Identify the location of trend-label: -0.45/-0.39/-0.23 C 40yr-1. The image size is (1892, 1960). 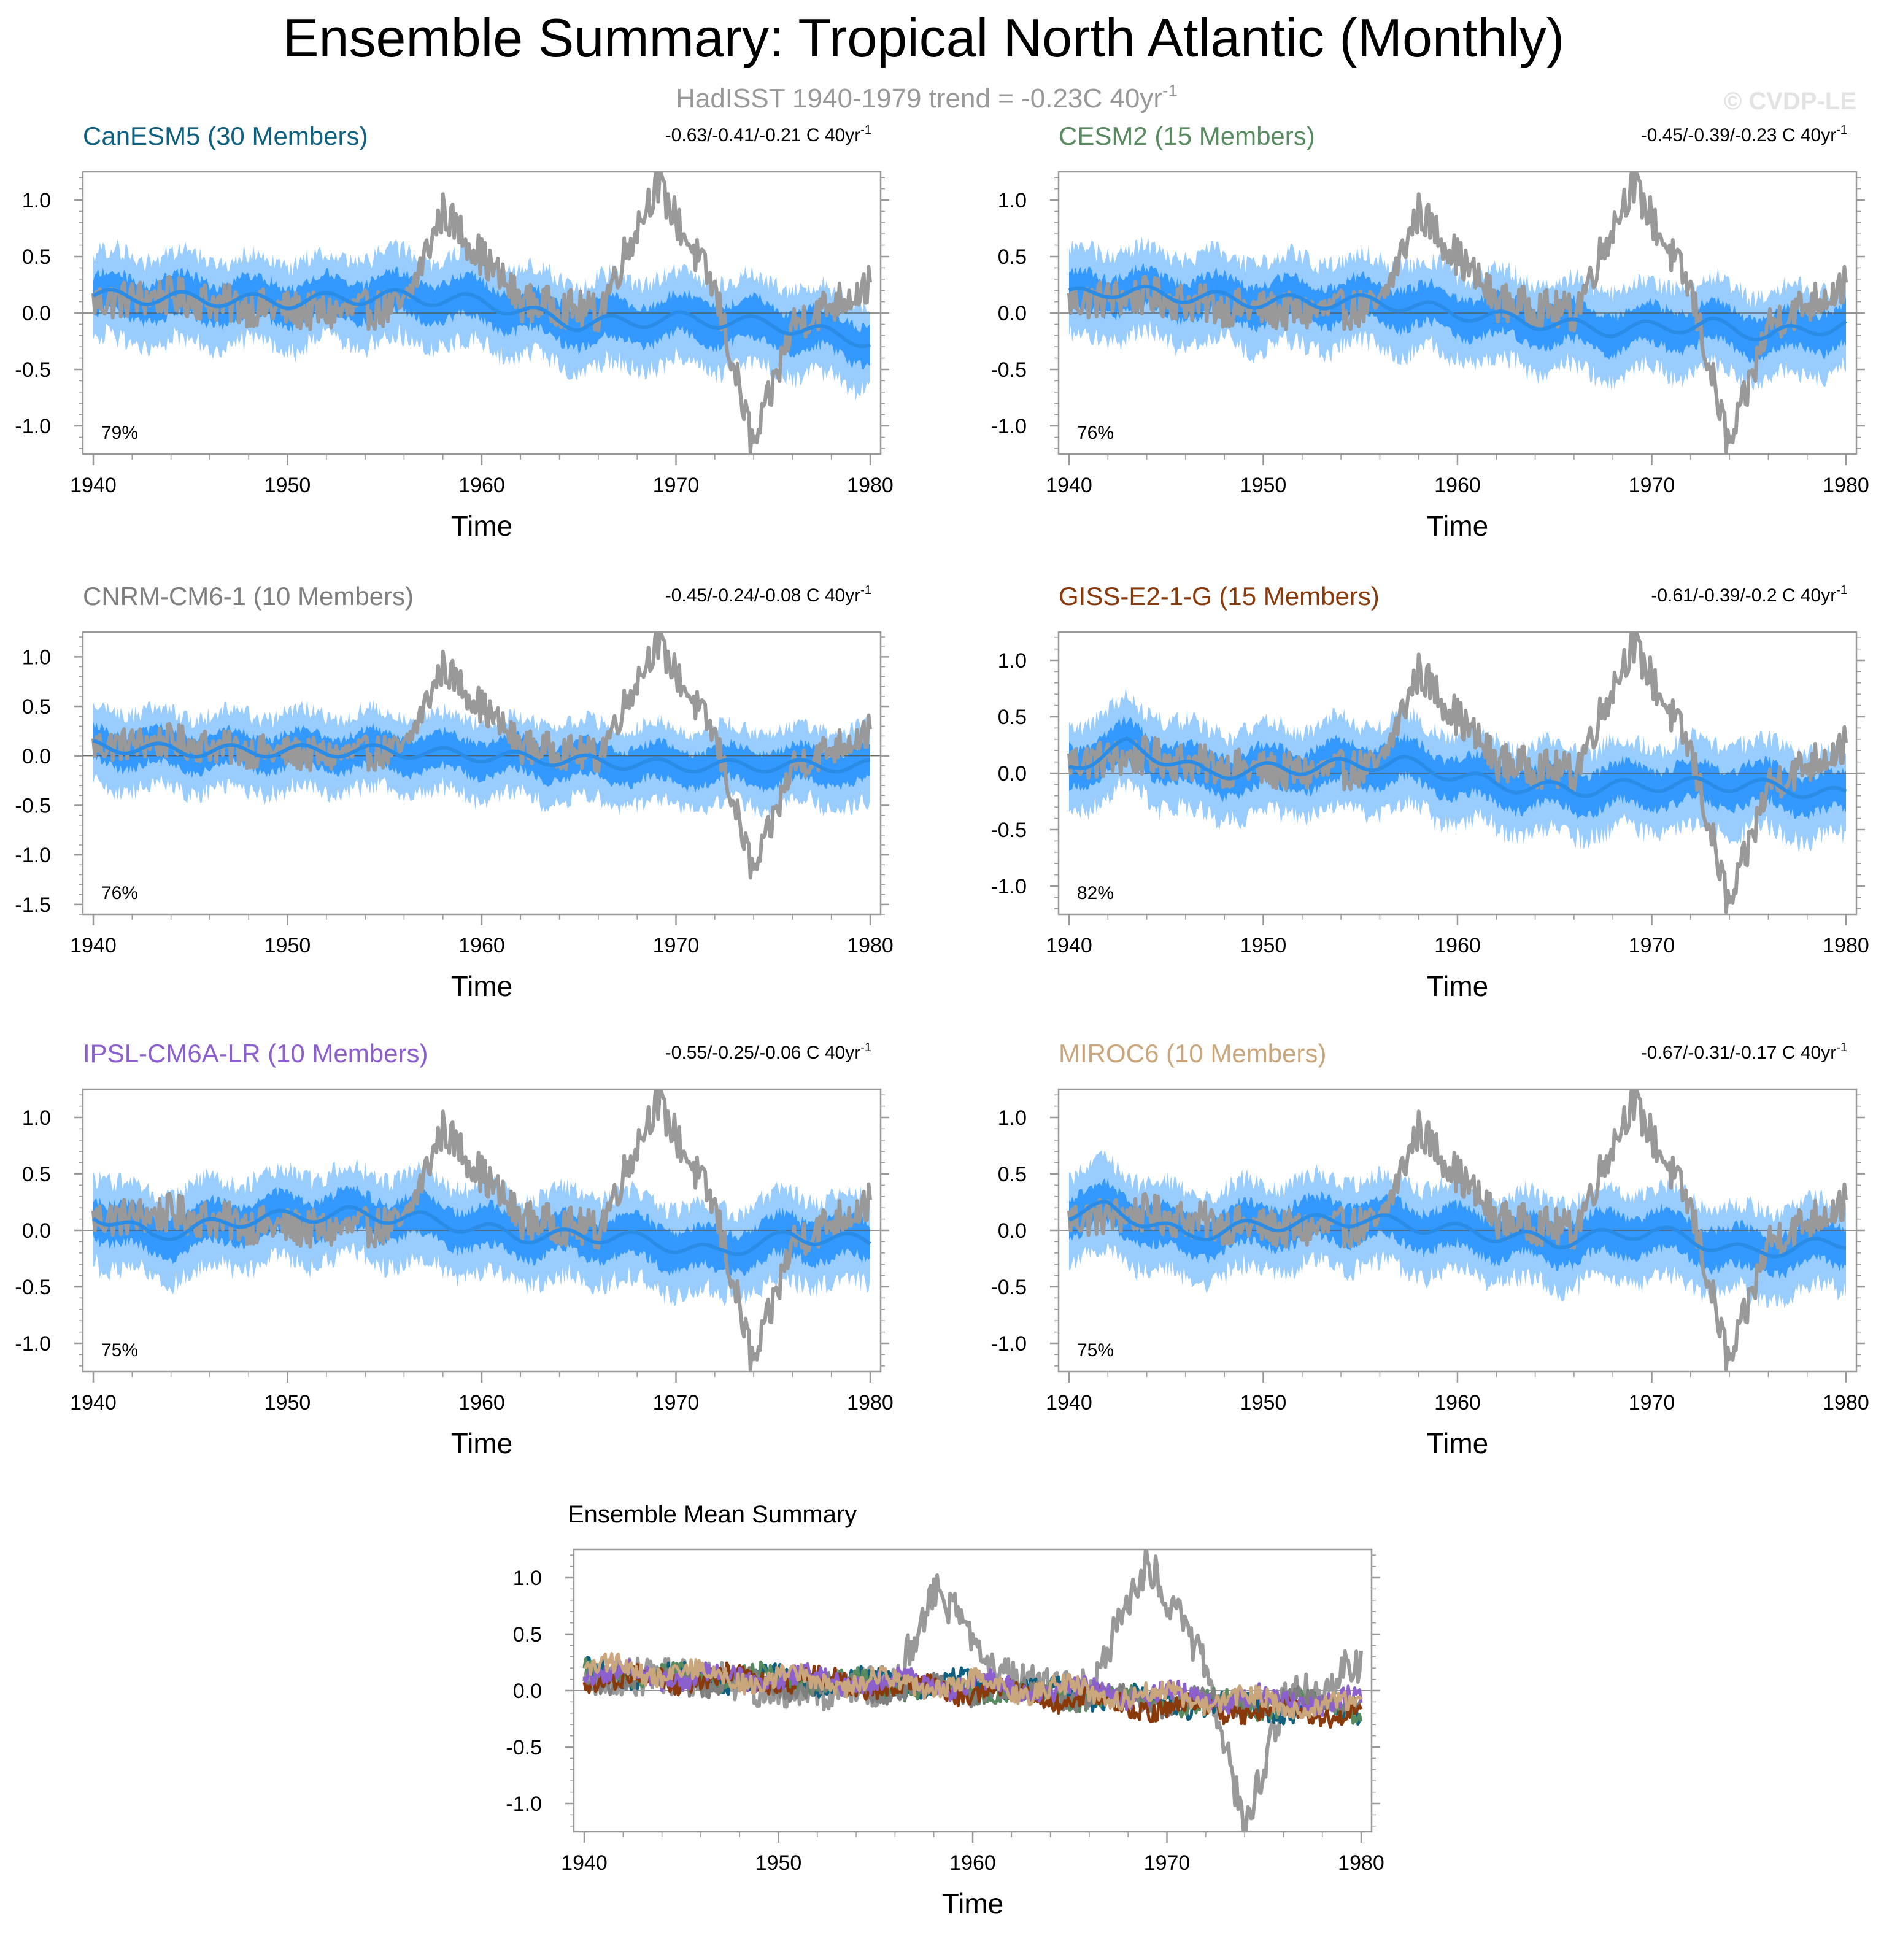
(1744, 134).